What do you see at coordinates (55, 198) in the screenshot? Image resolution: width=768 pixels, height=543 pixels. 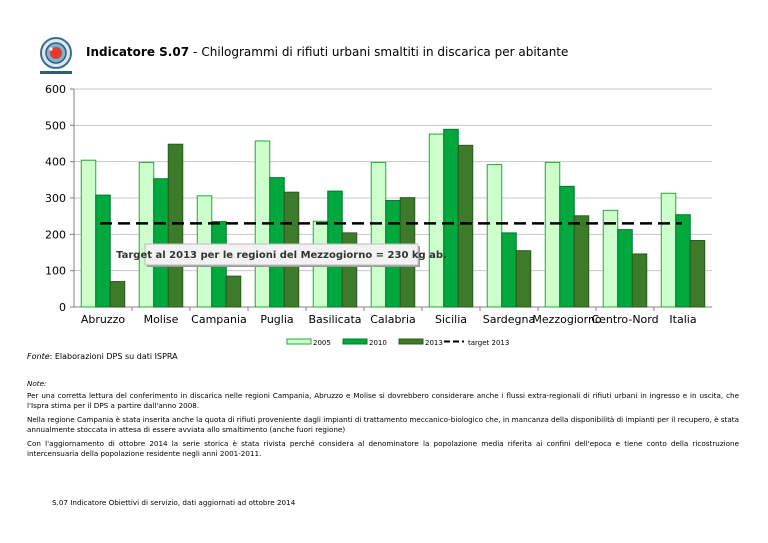 I see `y-tick-label: 300` at bounding box center [55, 198].